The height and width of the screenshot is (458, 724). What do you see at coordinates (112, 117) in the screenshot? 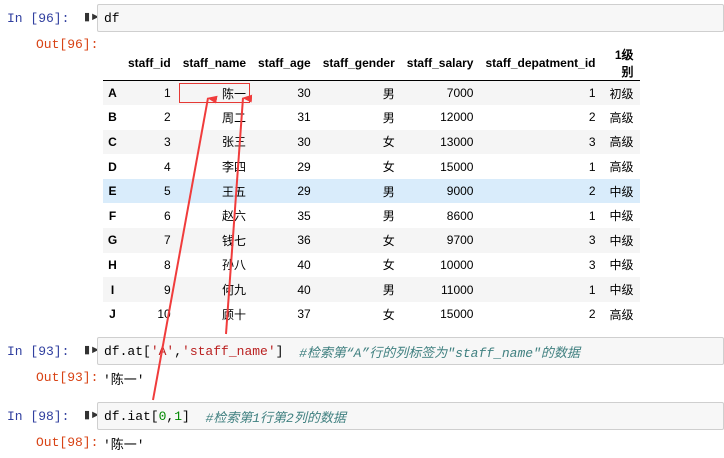
I see `row-index: B` at bounding box center [112, 117].